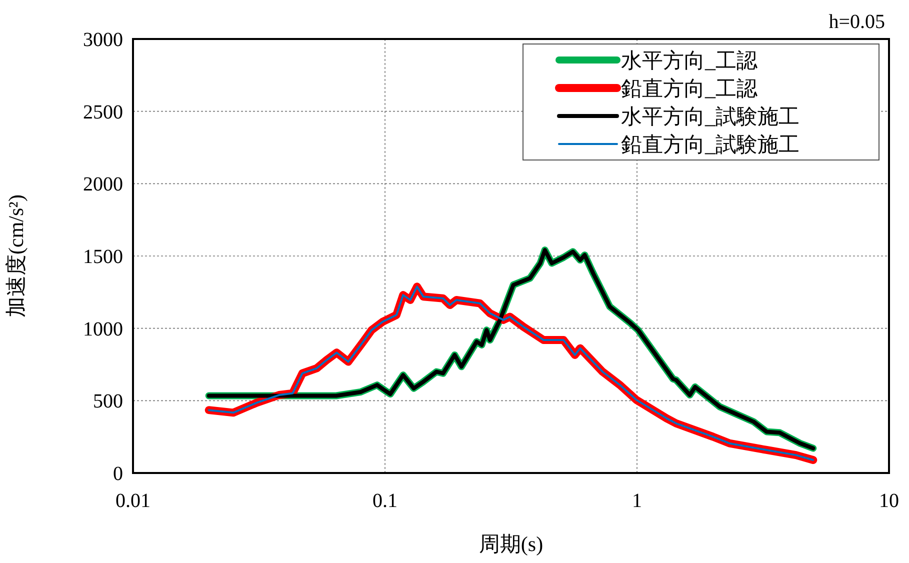 Image resolution: width=909 pixels, height=563 pixels. I want to click on x-tick-label: 0.01, so click(133, 501).